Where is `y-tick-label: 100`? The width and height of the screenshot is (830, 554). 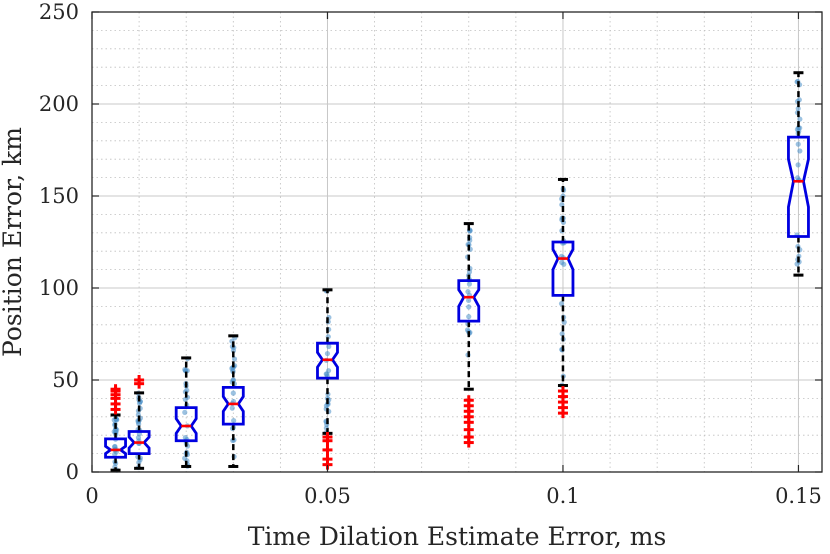 y-tick-label: 100 is located at coordinates (59, 288).